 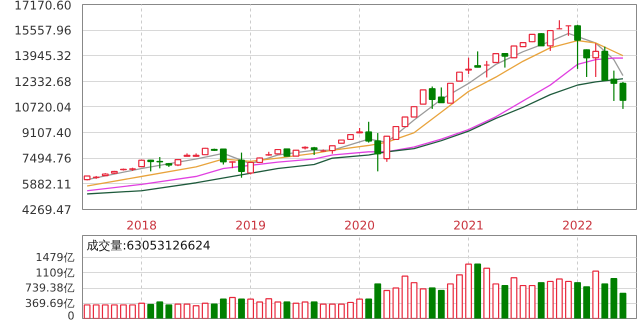 I want to click on y-tick-label: 739.38亿, so click(x=50, y=288).